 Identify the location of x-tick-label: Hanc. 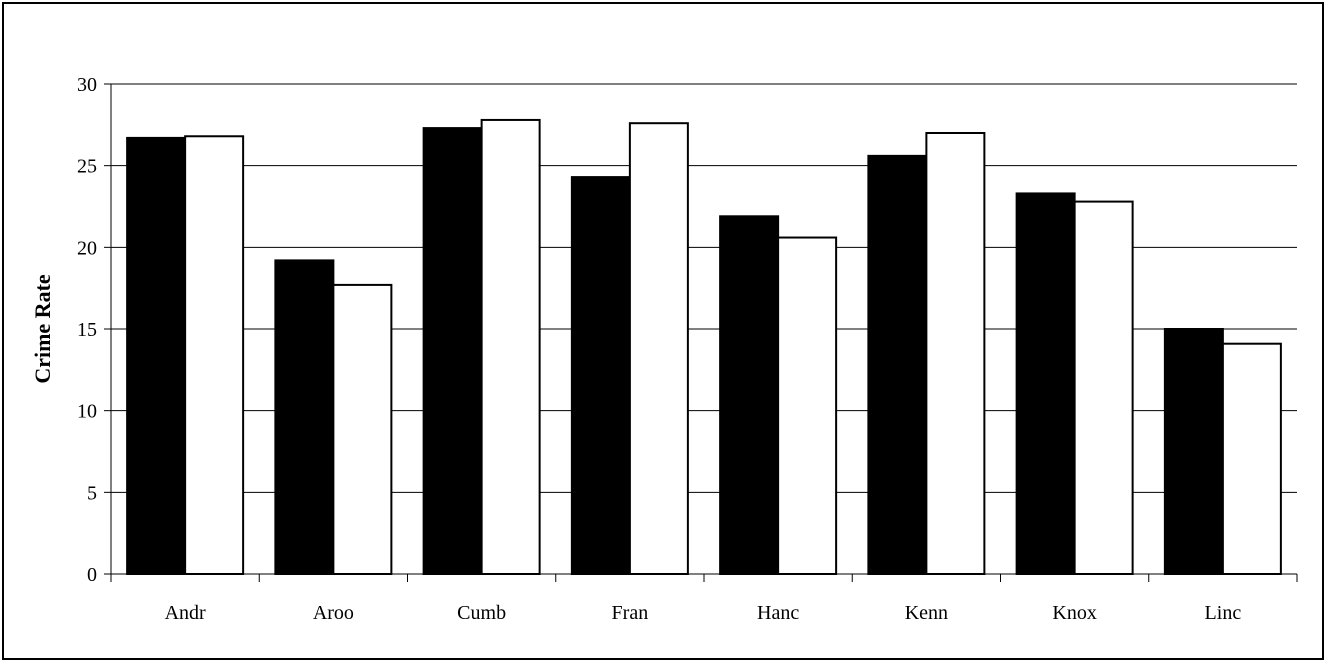
(778, 613).